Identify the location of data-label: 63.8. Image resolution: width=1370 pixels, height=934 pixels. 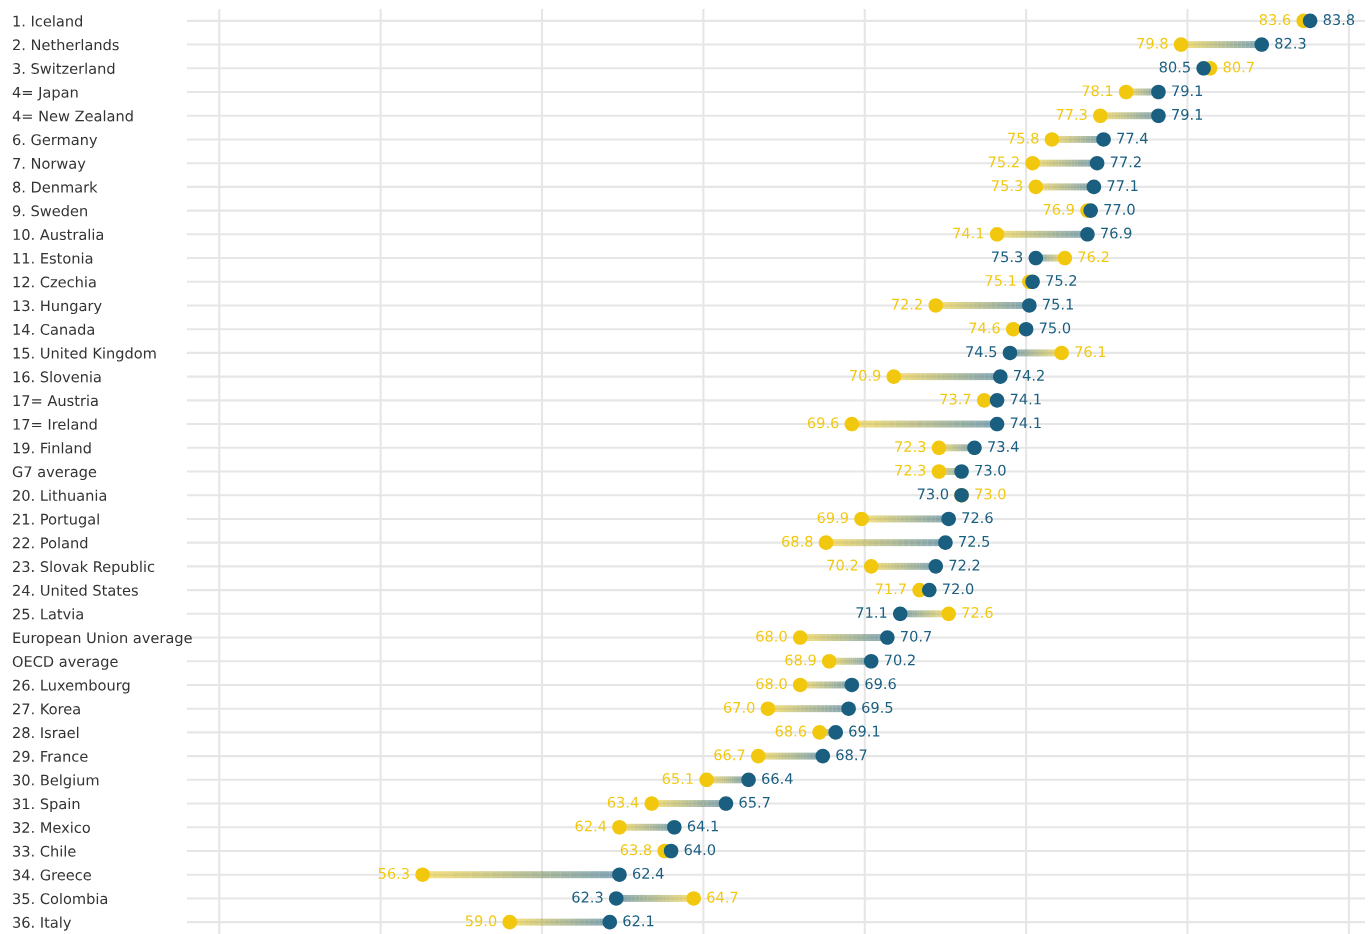
(636, 850).